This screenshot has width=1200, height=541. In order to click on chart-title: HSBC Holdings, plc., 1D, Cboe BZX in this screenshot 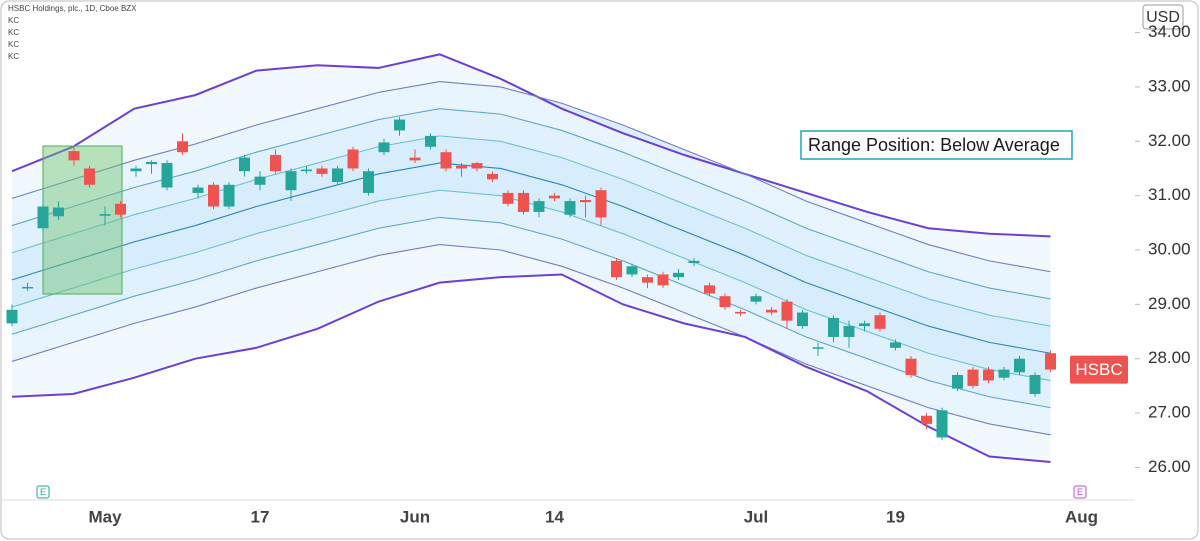, I will do `click(72, 8)`.